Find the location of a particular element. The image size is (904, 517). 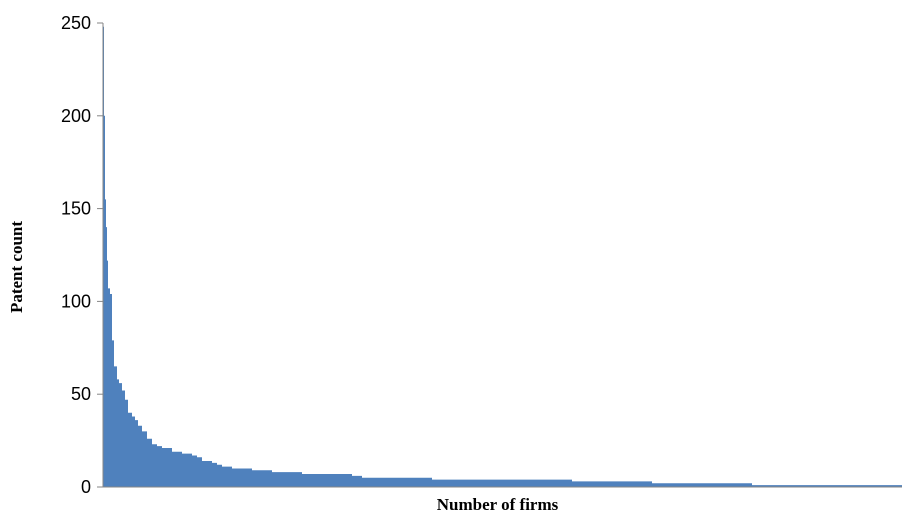

y-tick-label: 150 is located at coordinates (76, 209).